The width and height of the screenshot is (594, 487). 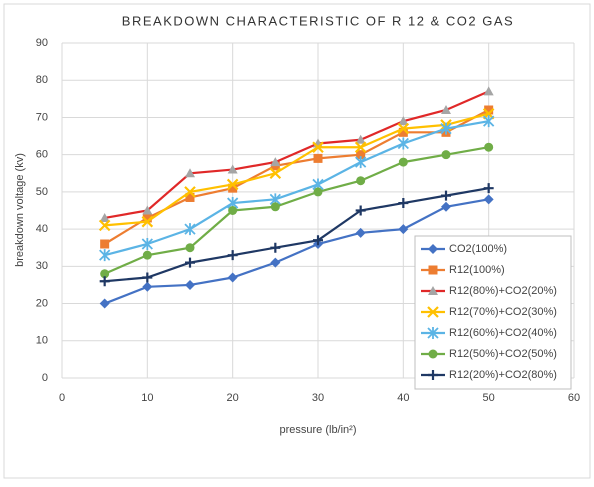 What do you see at coordinates (42, 155) in the screenshot?
I see `y-tick-label: 60` at bounding box center [42, 155].